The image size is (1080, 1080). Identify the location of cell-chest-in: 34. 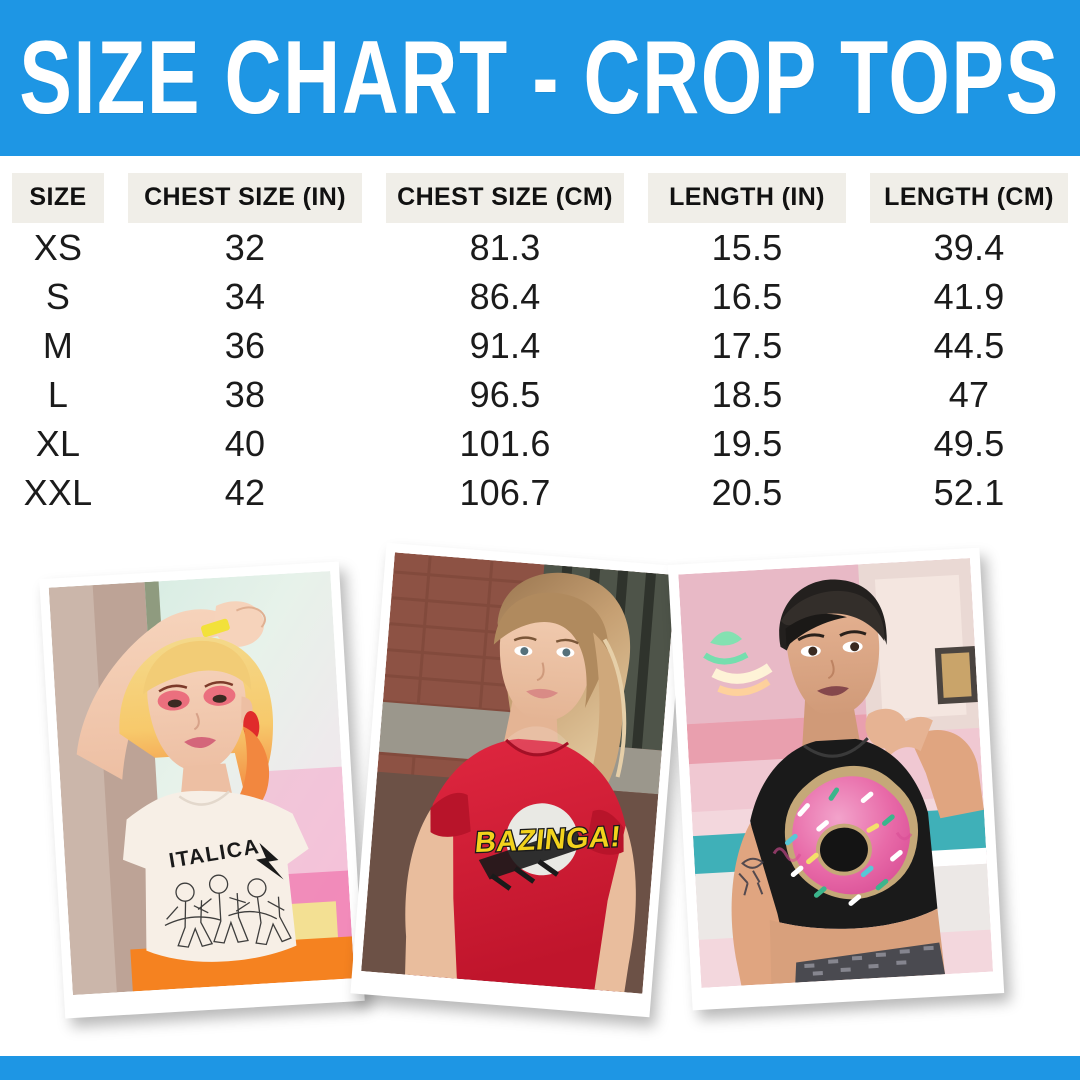
(245, 296).